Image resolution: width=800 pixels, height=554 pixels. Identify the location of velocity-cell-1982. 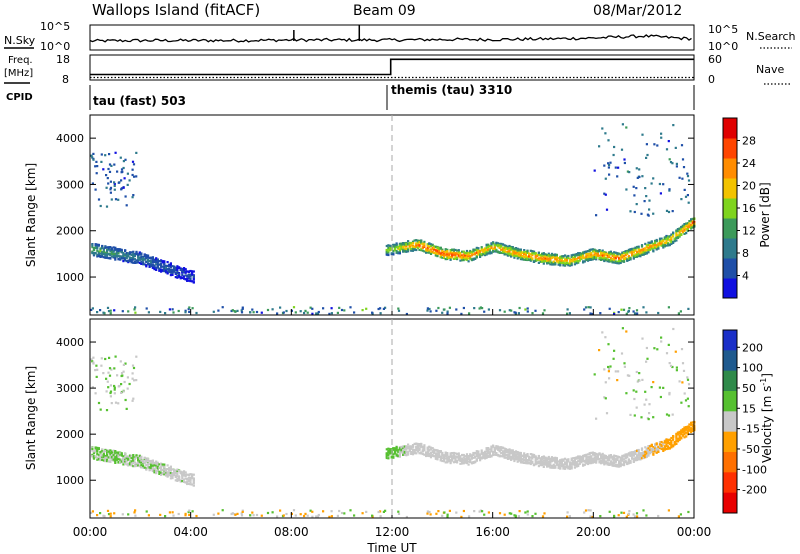
(687, 426).